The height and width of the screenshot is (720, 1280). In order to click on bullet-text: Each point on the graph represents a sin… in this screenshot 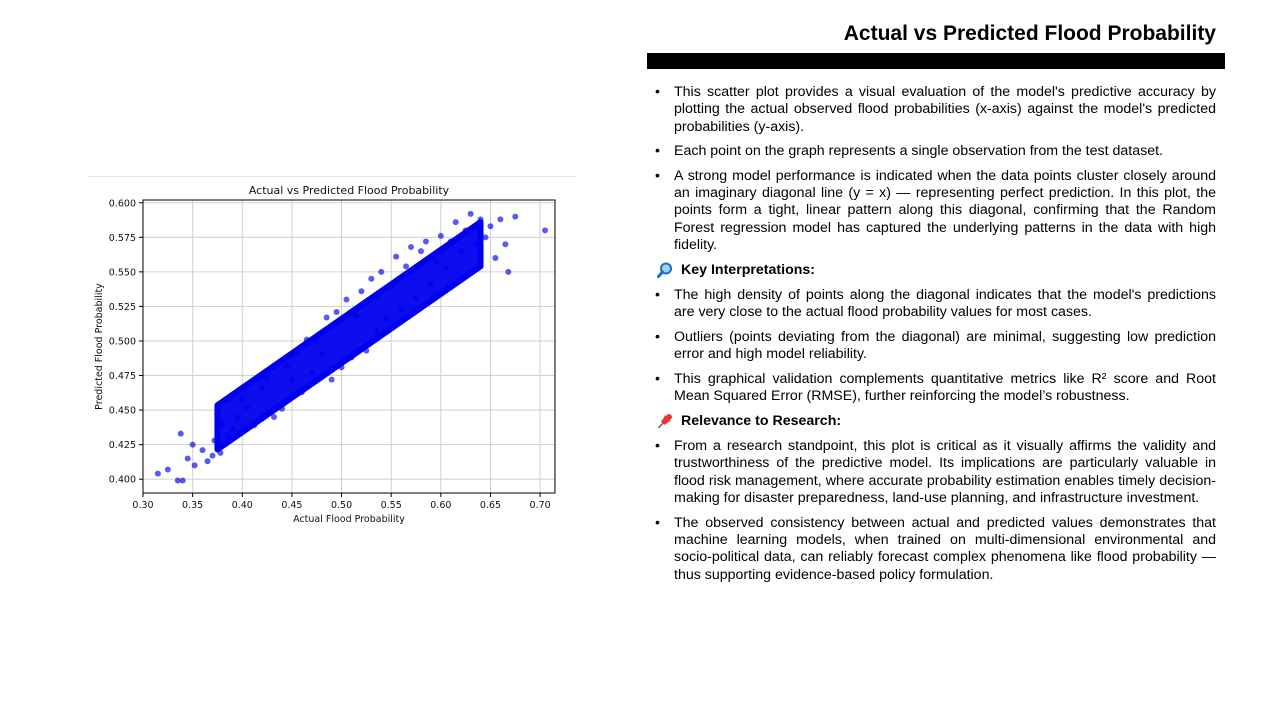, I will do `click(918, 151)`.